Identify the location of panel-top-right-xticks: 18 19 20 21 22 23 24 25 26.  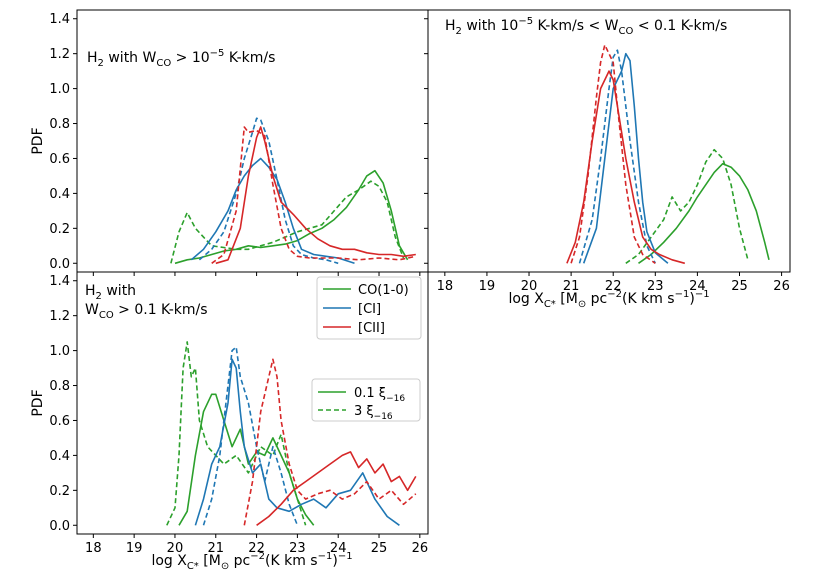
(613, 283).